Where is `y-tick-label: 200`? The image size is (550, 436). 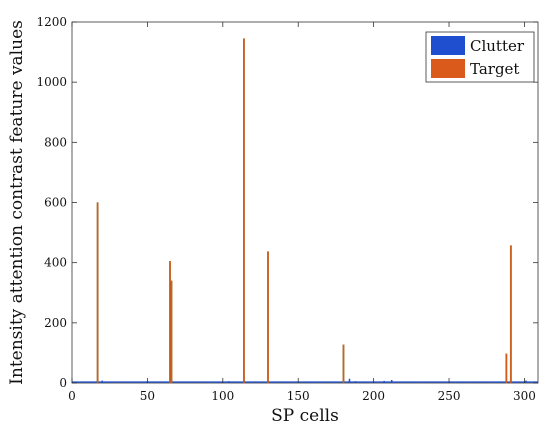
y-tick-label: 200 is located at coordinates (55, 323).